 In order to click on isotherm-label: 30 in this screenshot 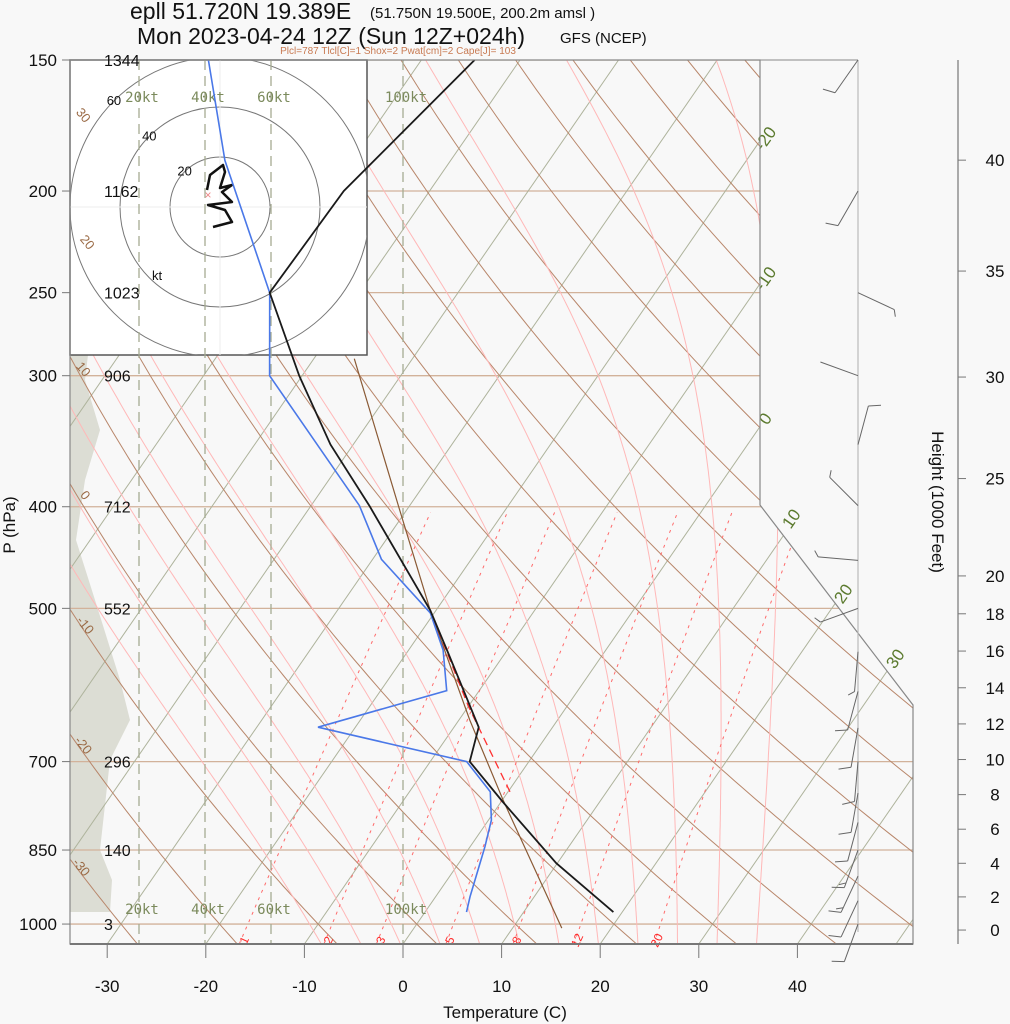, I will do `click(895, 659)`.